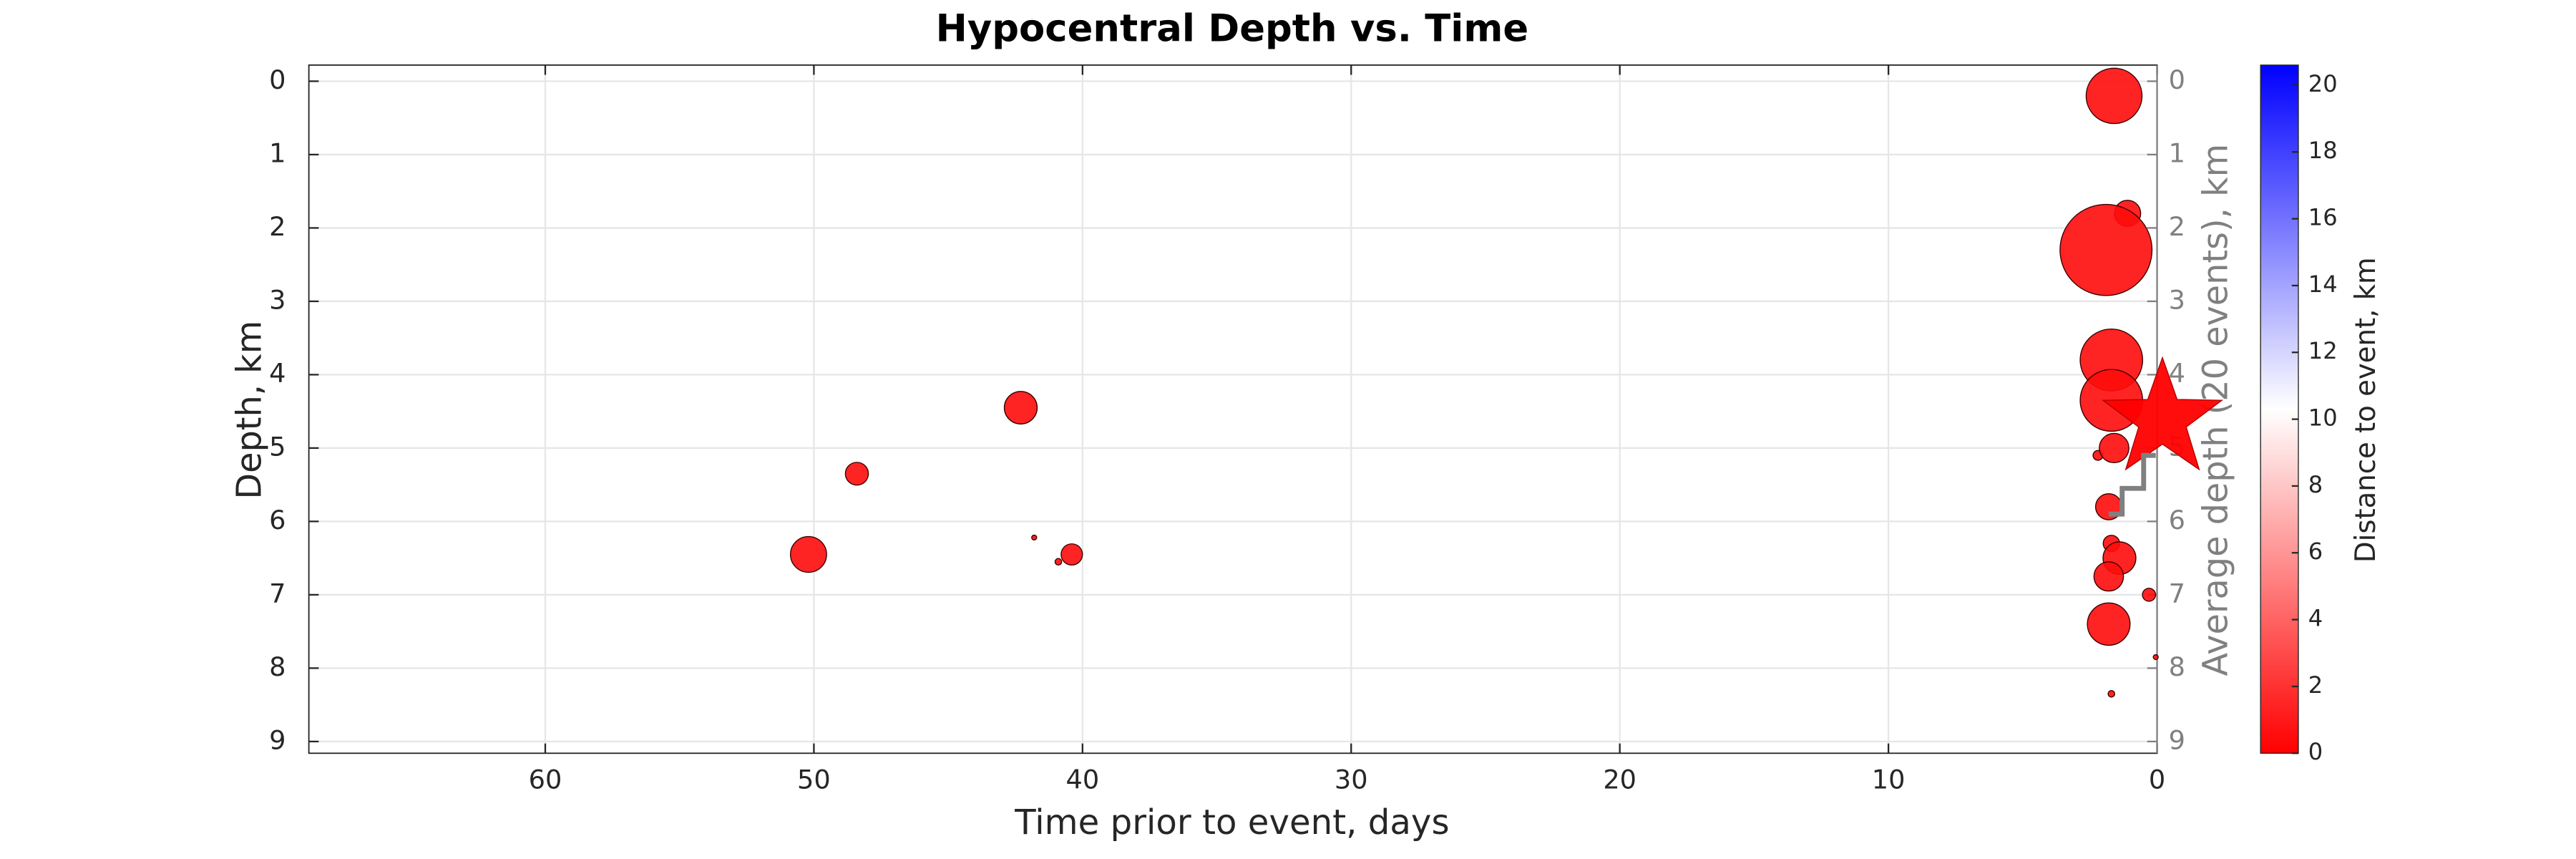 This screenshot has height=859, width=2576. What do you see at coordinates (2177, 153) in the screenshot?
I see `y2-tick-label: 1` at bounding box center [2177, 153].